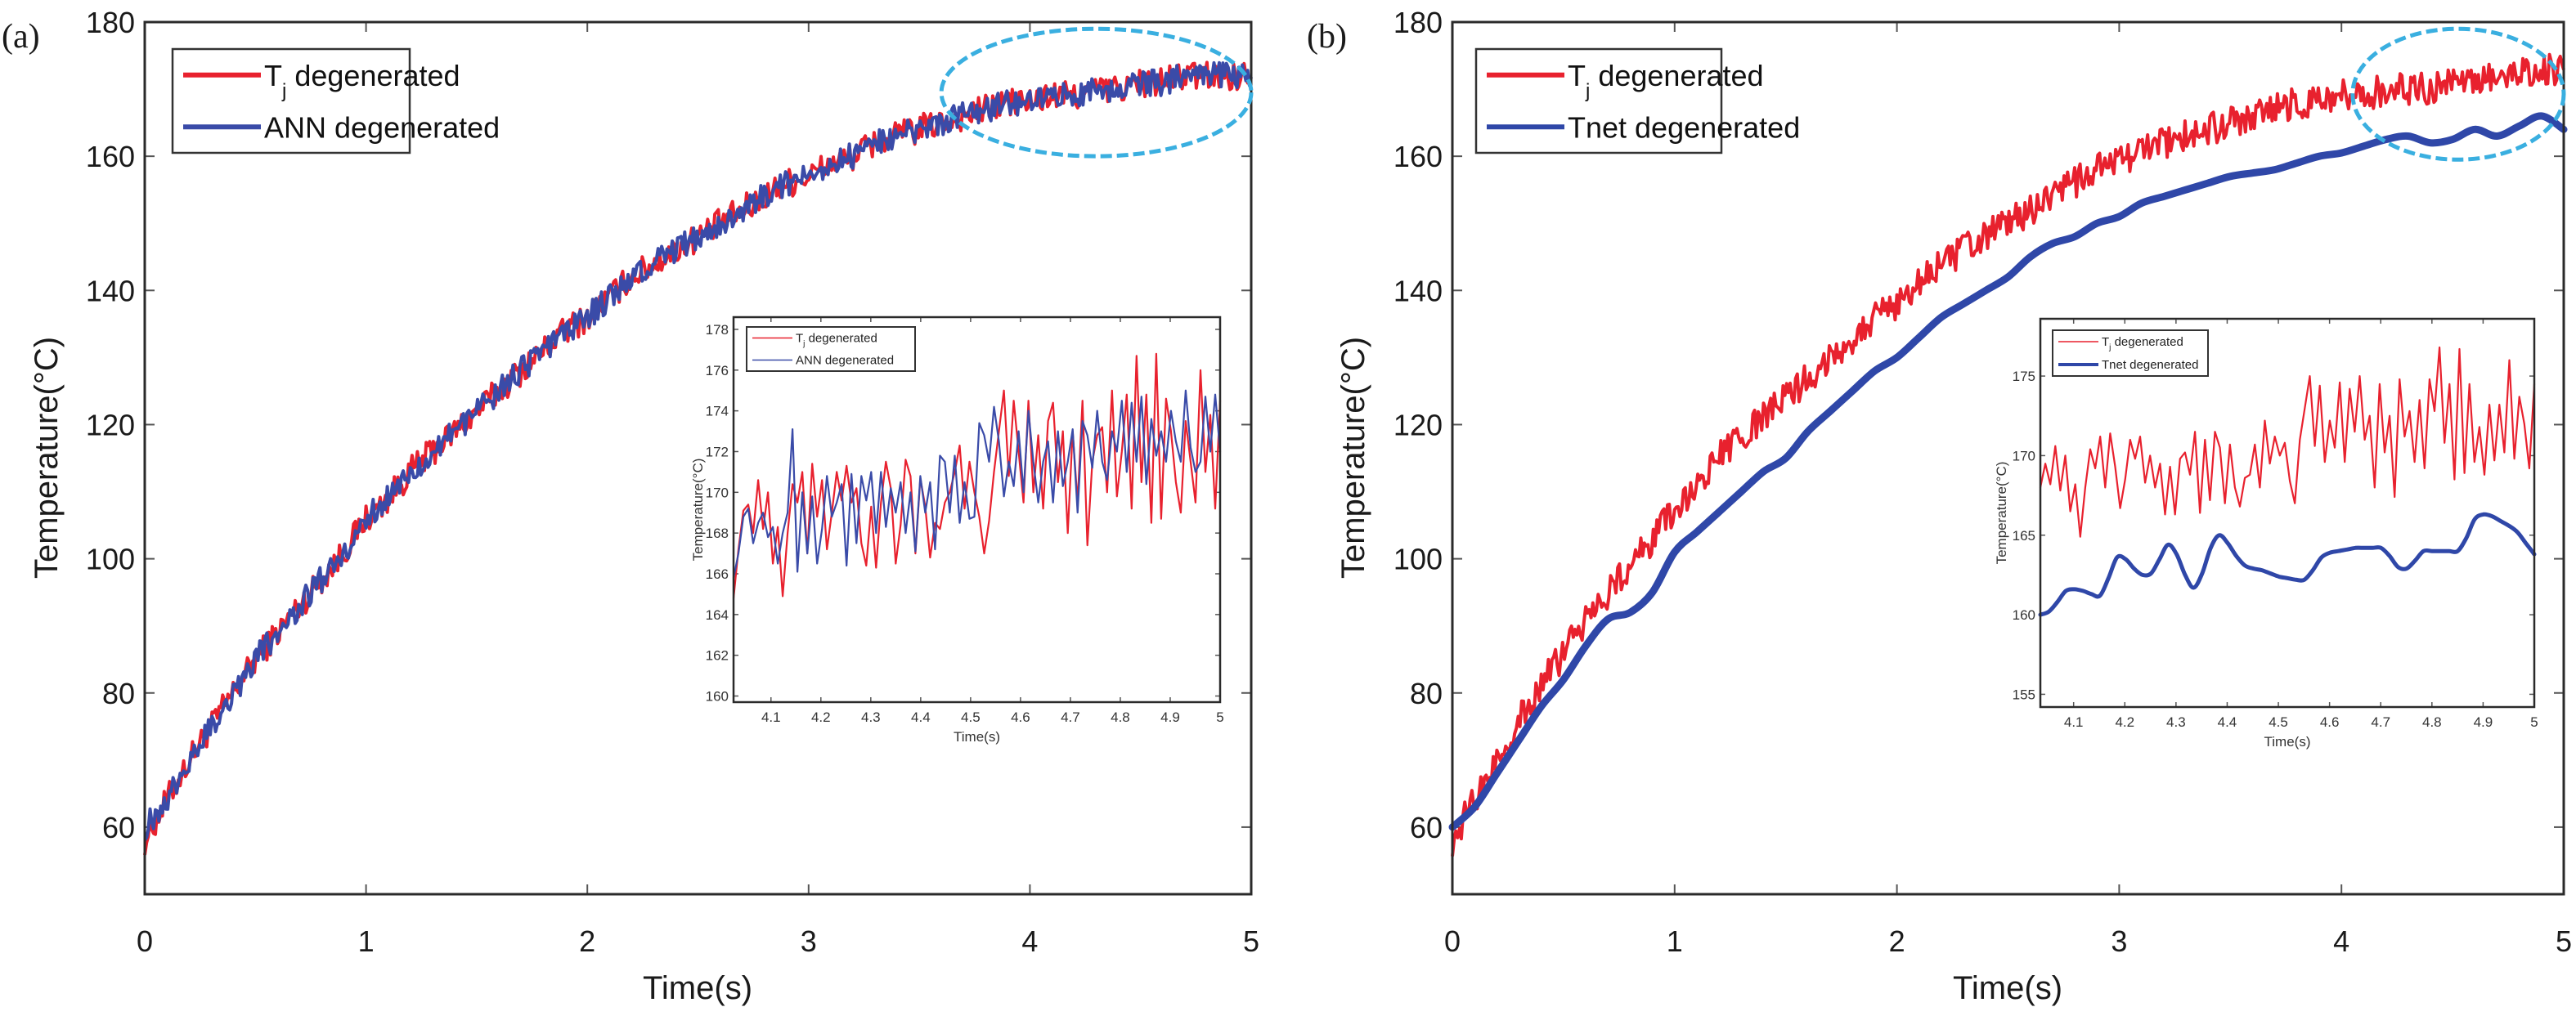 Image resolution: width=2576 pixels, height=1016 pixels. Describe the element at coordinates (21, 37) in the screenshot. I see `panel-label-a: (a)` at that location.